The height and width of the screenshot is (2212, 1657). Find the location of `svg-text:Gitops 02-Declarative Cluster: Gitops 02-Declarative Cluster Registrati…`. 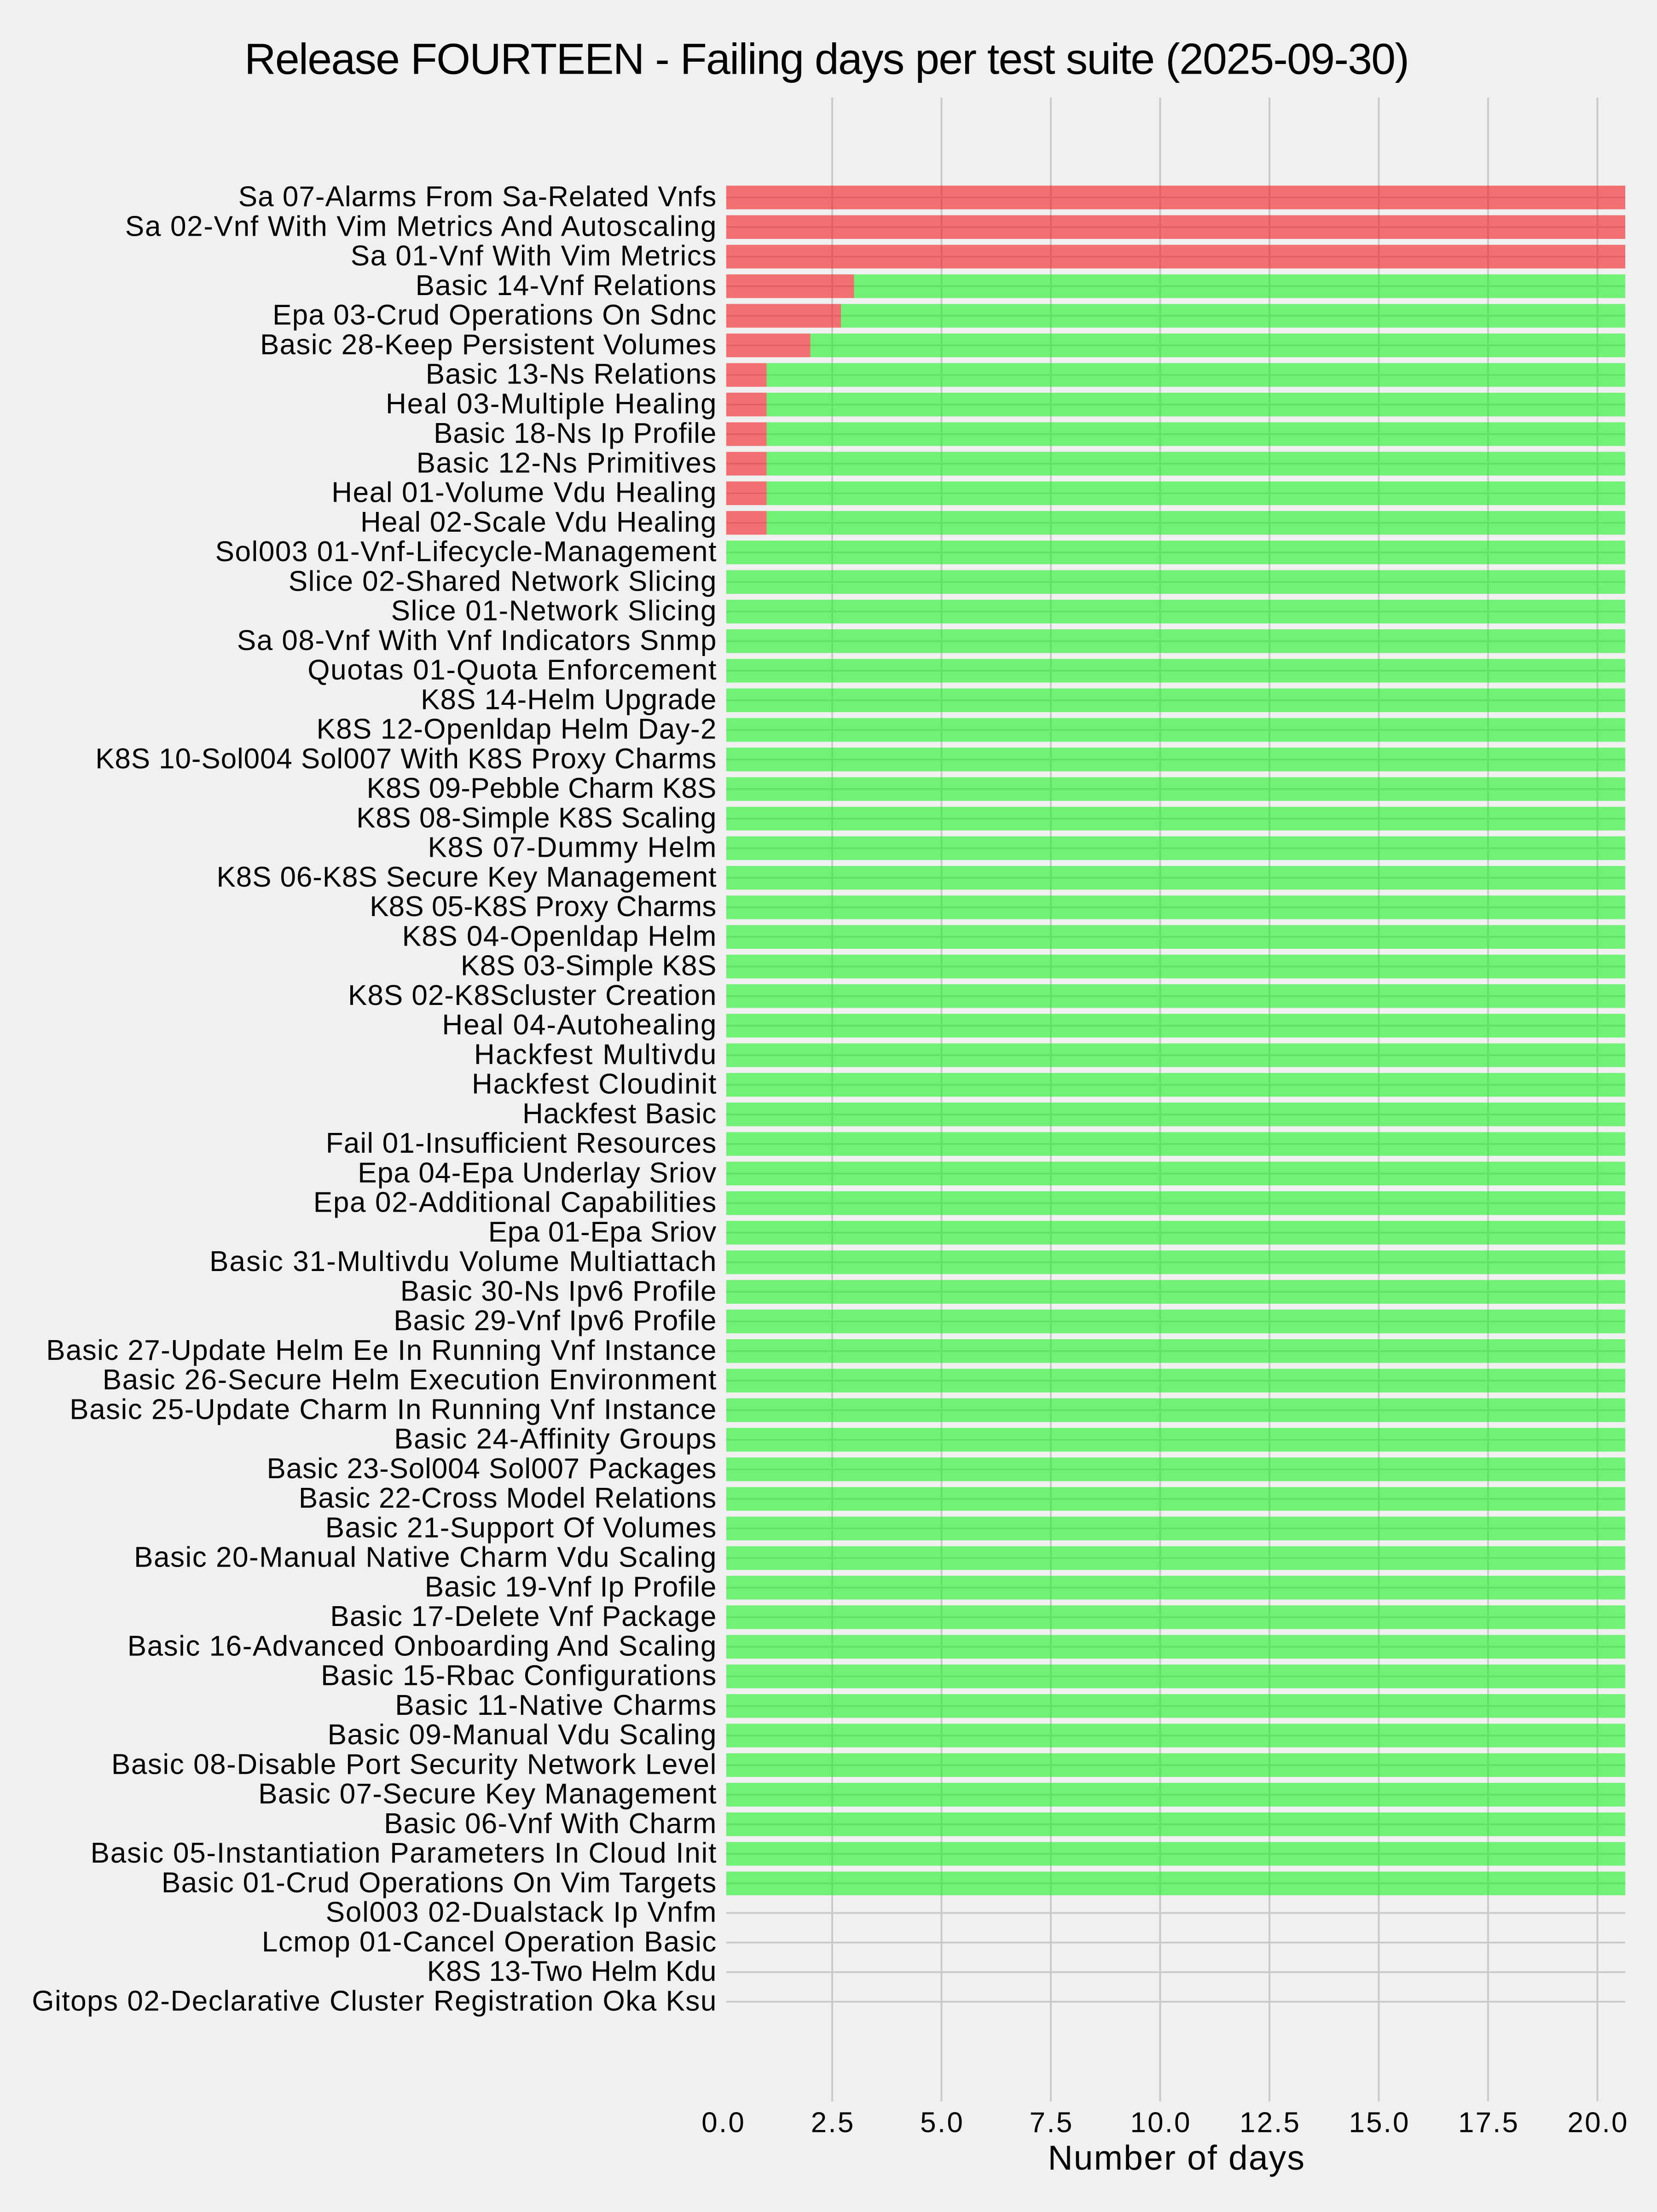

svg-text:Gitops 02-Declarative Cluster: Gitops 02-Declarative Cluster Registrati… is located at coordinates (374, 2001).